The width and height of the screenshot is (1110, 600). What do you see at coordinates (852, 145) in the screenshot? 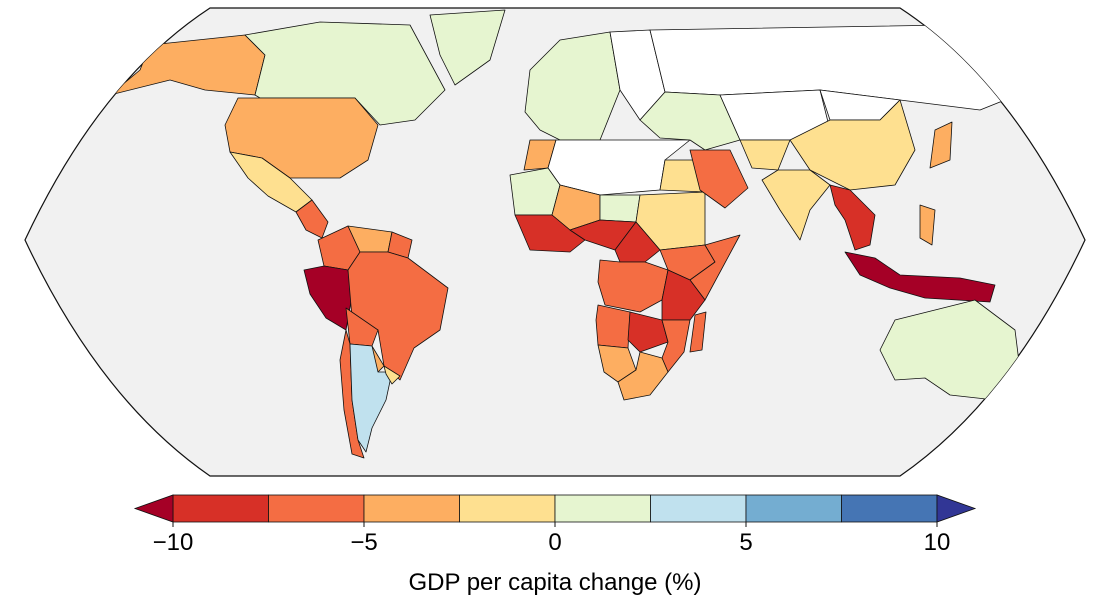
I see `region-china` at bounding box center [852, 145].